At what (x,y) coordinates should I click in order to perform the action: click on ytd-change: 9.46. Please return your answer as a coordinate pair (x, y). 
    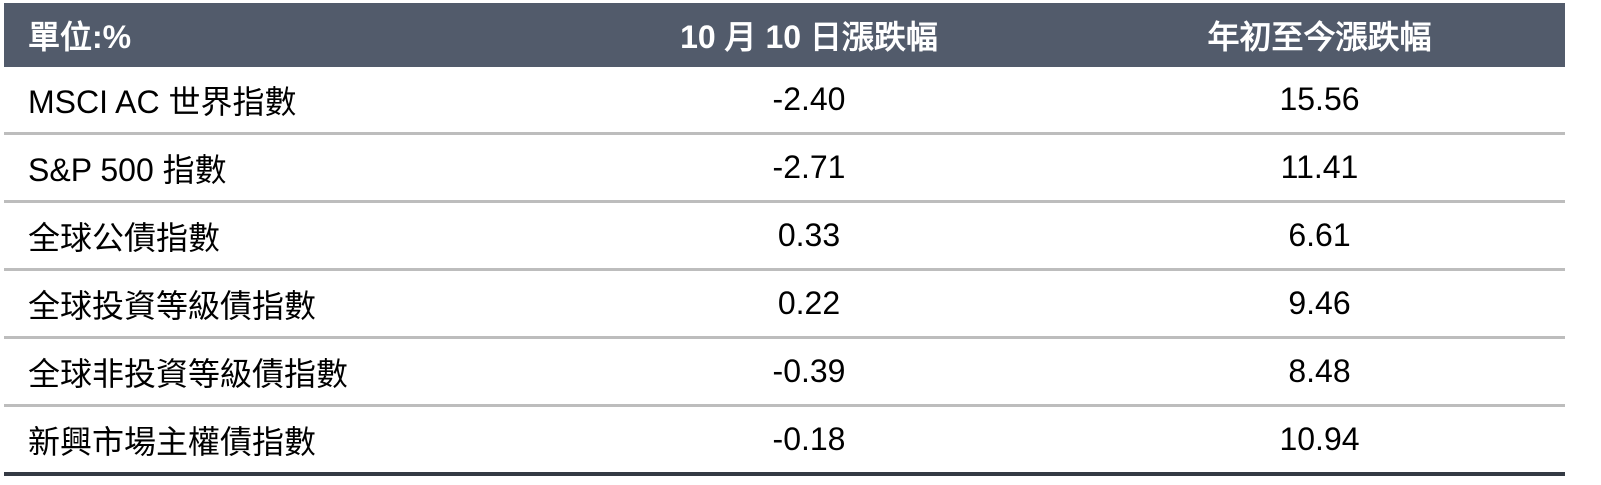
    Looking at the image, I should click on (1319, 304).